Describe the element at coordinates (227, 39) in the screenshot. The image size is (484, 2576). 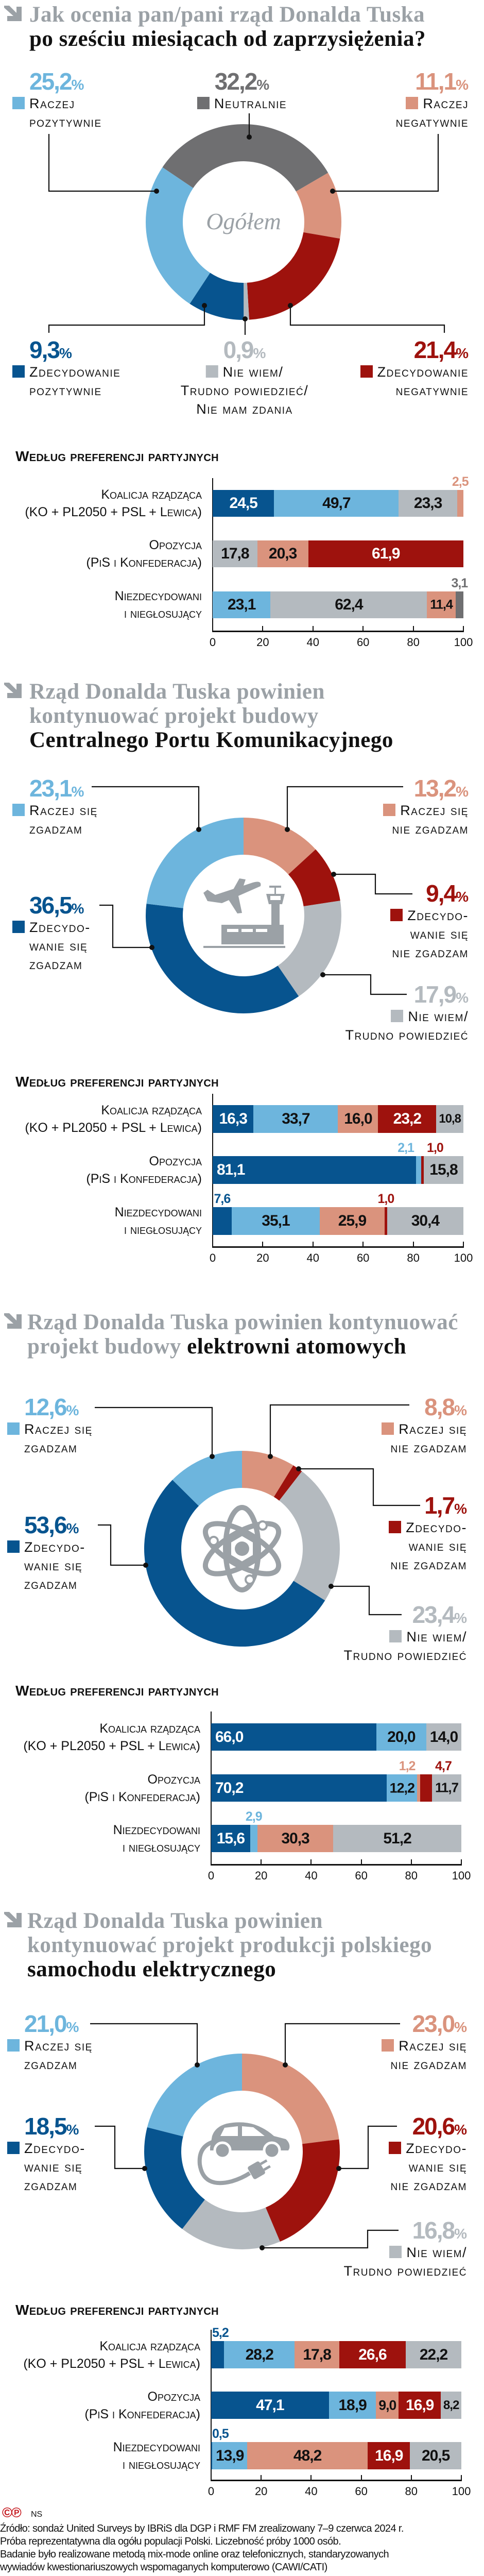
I see `title-text: po sześciu miesiącach od zaprzysiężenia?` at that location.